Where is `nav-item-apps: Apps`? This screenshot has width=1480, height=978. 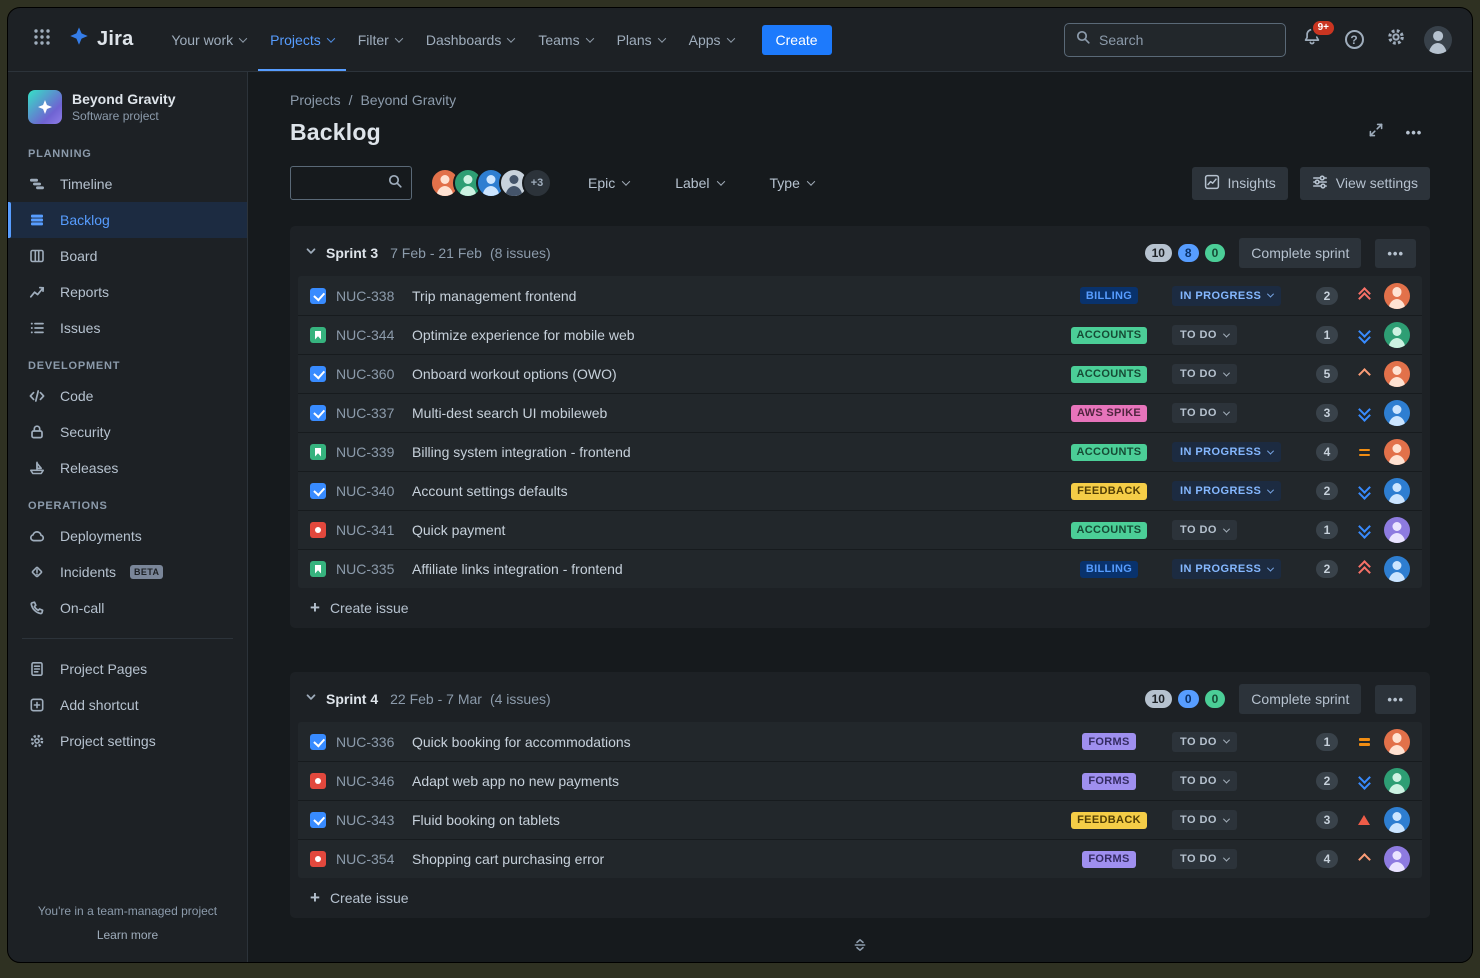
nav-item-apps: Apps is located at coordinates (711, 39).